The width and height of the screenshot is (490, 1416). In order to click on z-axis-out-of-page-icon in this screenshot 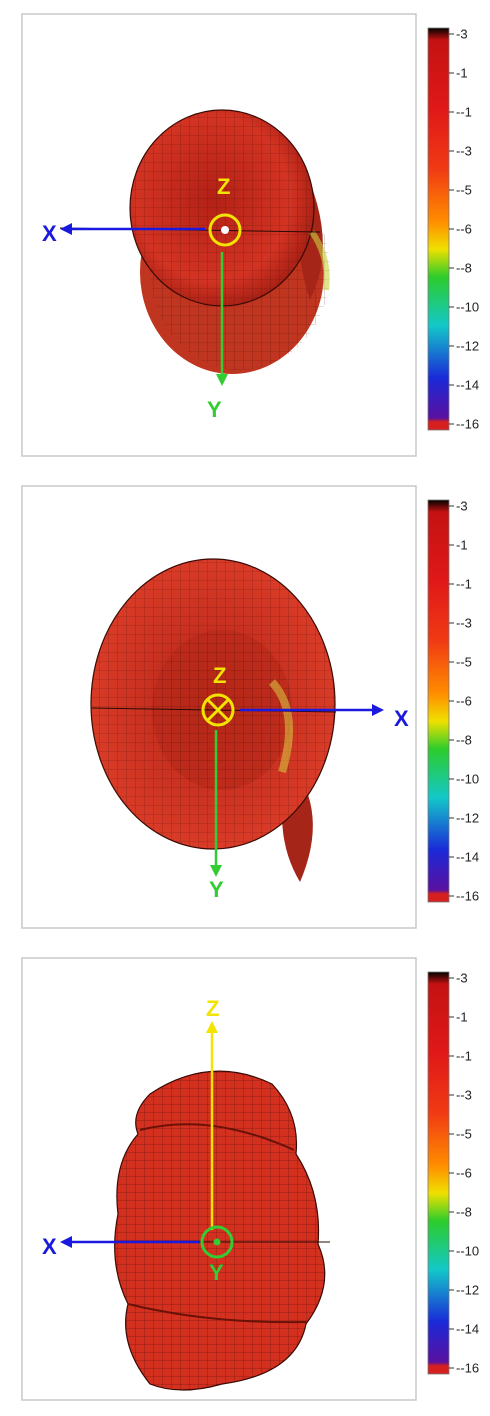, I will do `click(225, 230)`.